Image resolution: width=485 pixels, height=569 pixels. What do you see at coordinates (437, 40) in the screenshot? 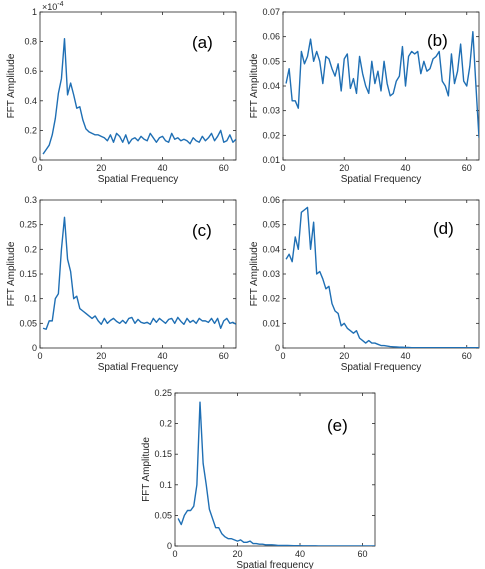
I see `panel-label: (b)` at bounding box center [437, 40].